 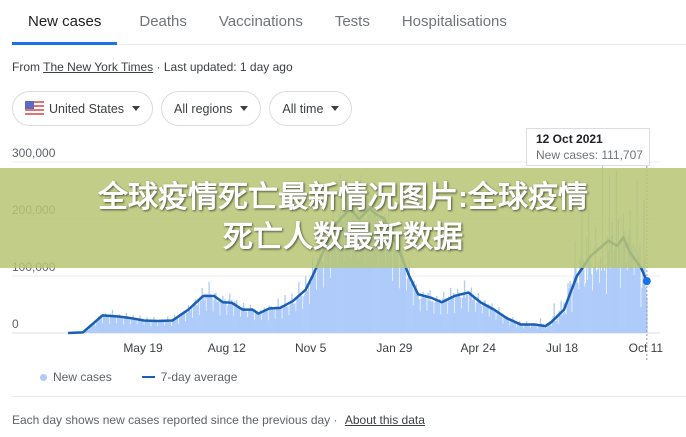 I want to click on source-link: The New York Times, so click(x=98, y=67).